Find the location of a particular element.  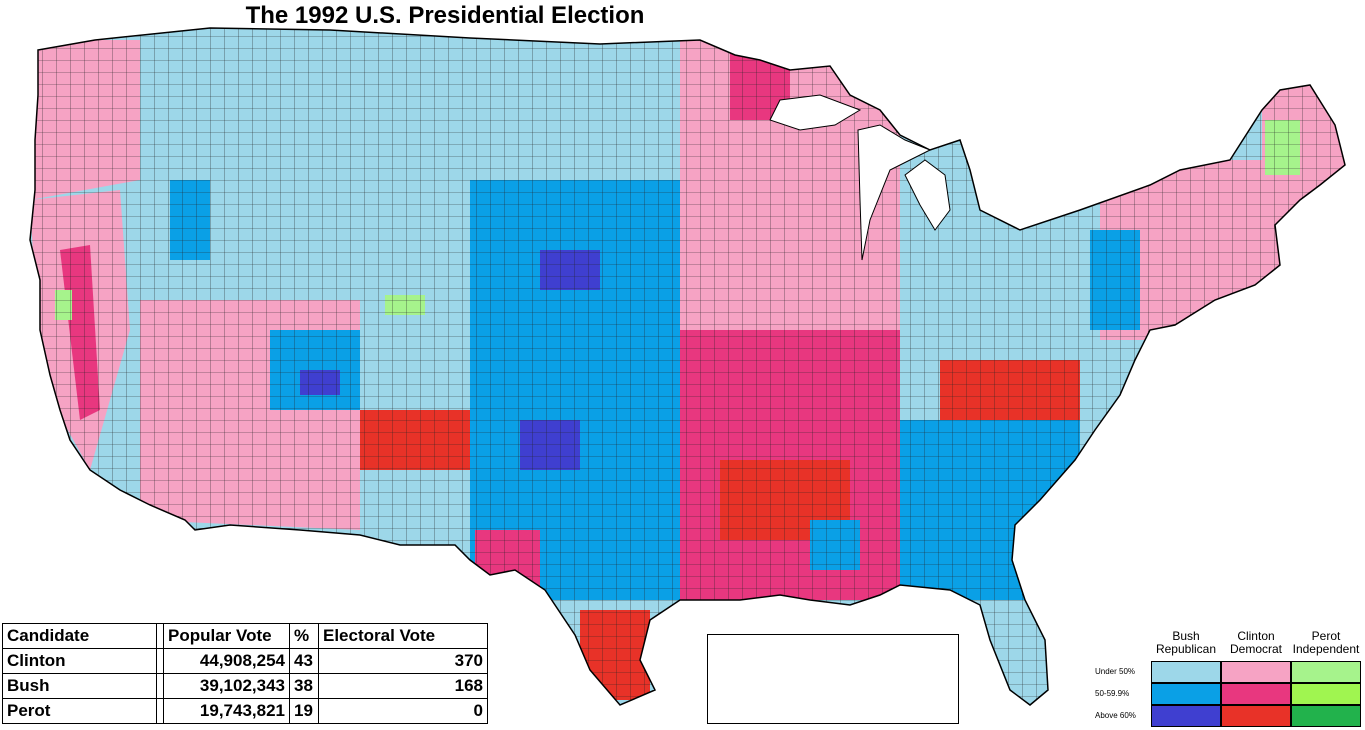

inset-frame is located at coordinates (833, 679).